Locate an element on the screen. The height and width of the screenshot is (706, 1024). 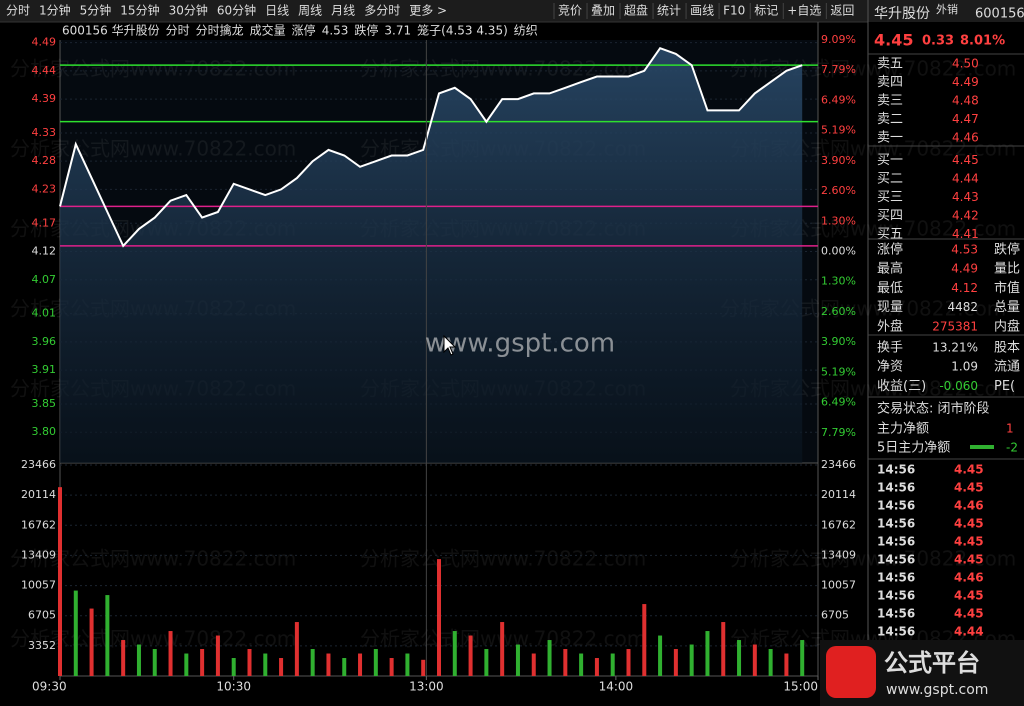
toolbar-tab: 月线 is located at coordinates (343, 11).